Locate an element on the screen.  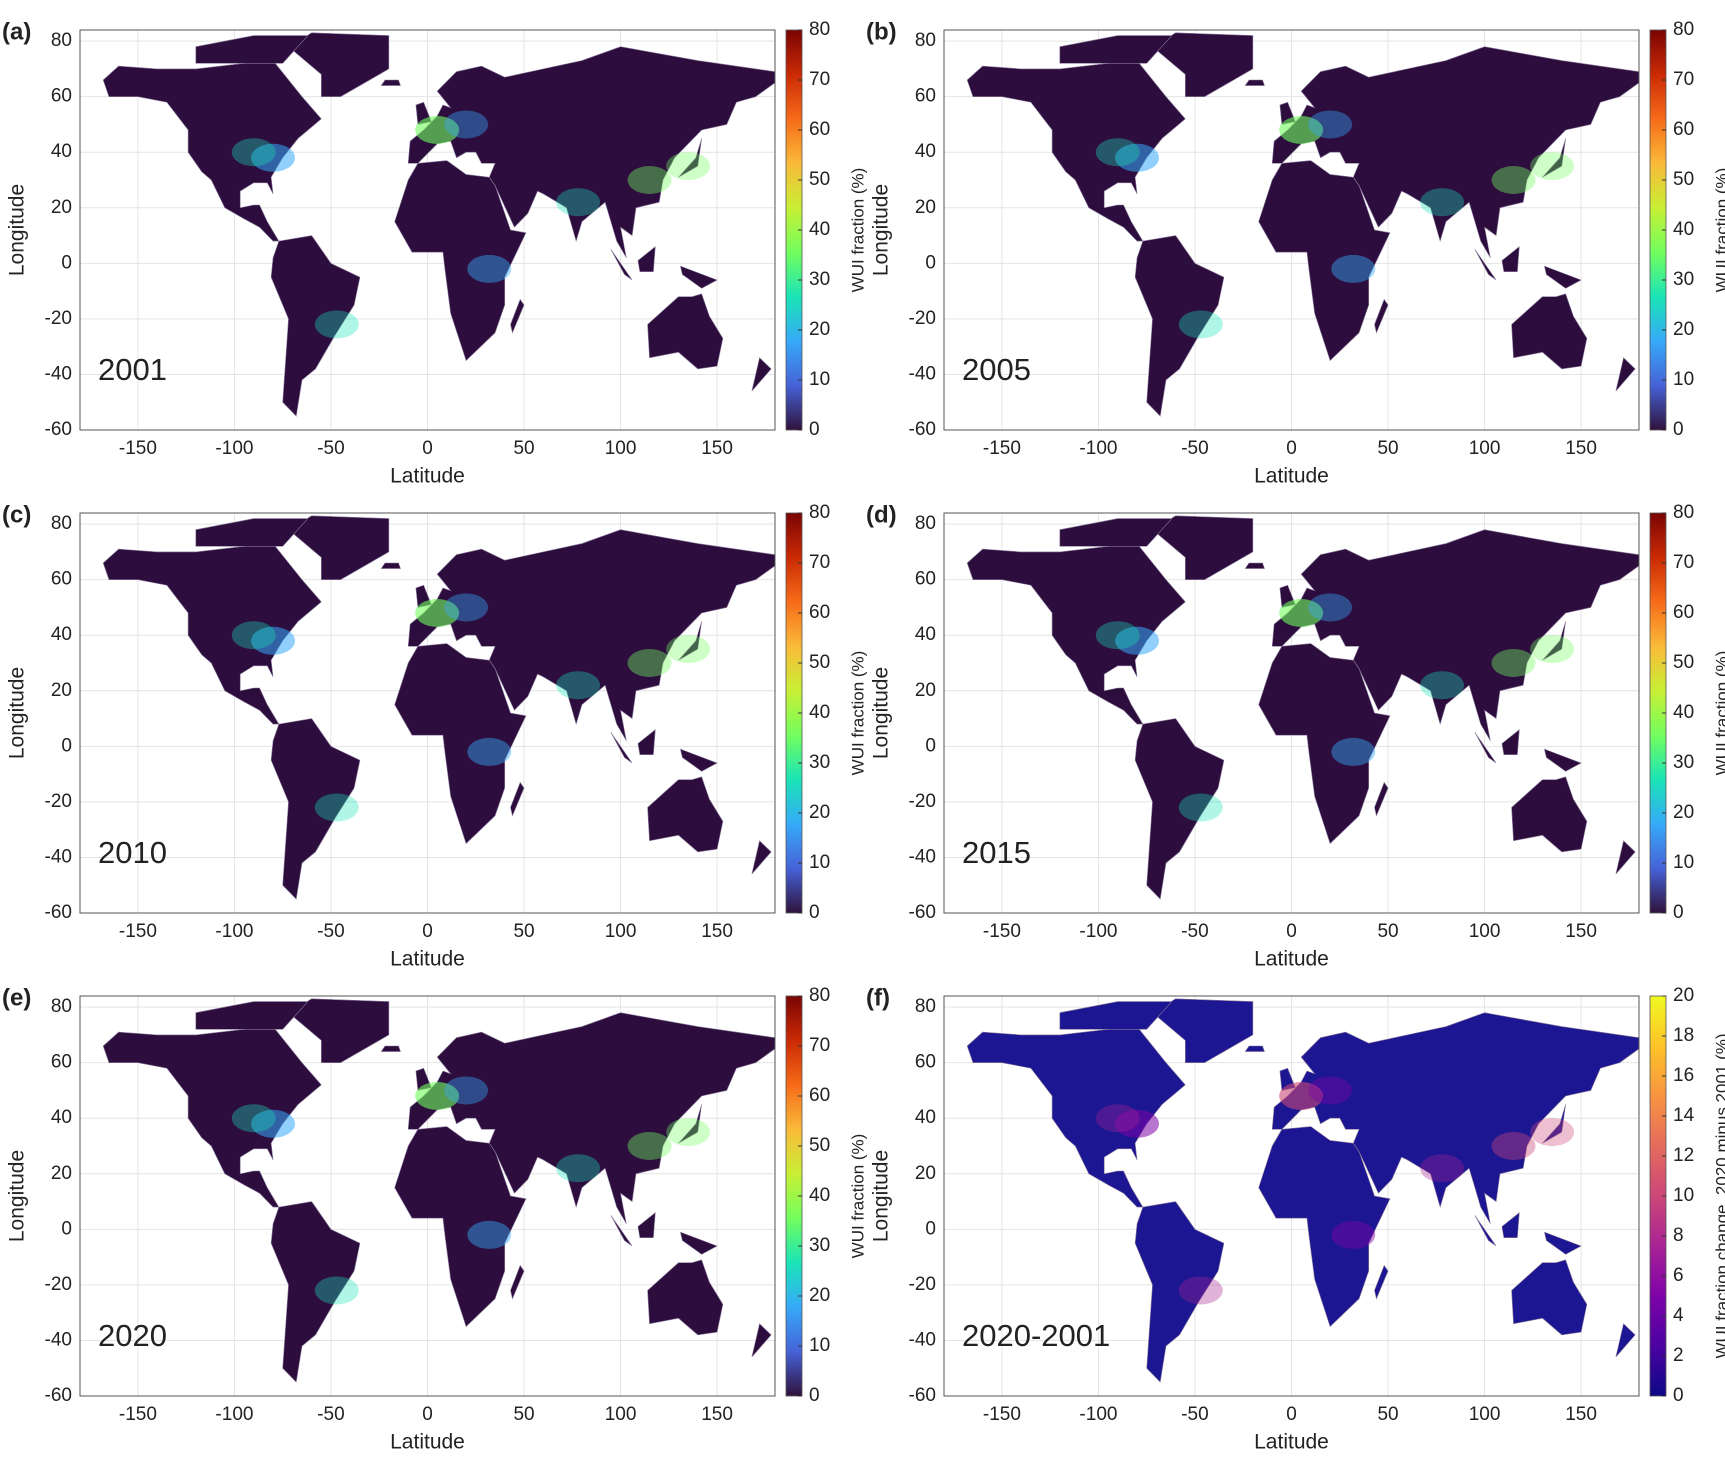
colorbar-tick-label: 30 is located at coordinates (819, 762).